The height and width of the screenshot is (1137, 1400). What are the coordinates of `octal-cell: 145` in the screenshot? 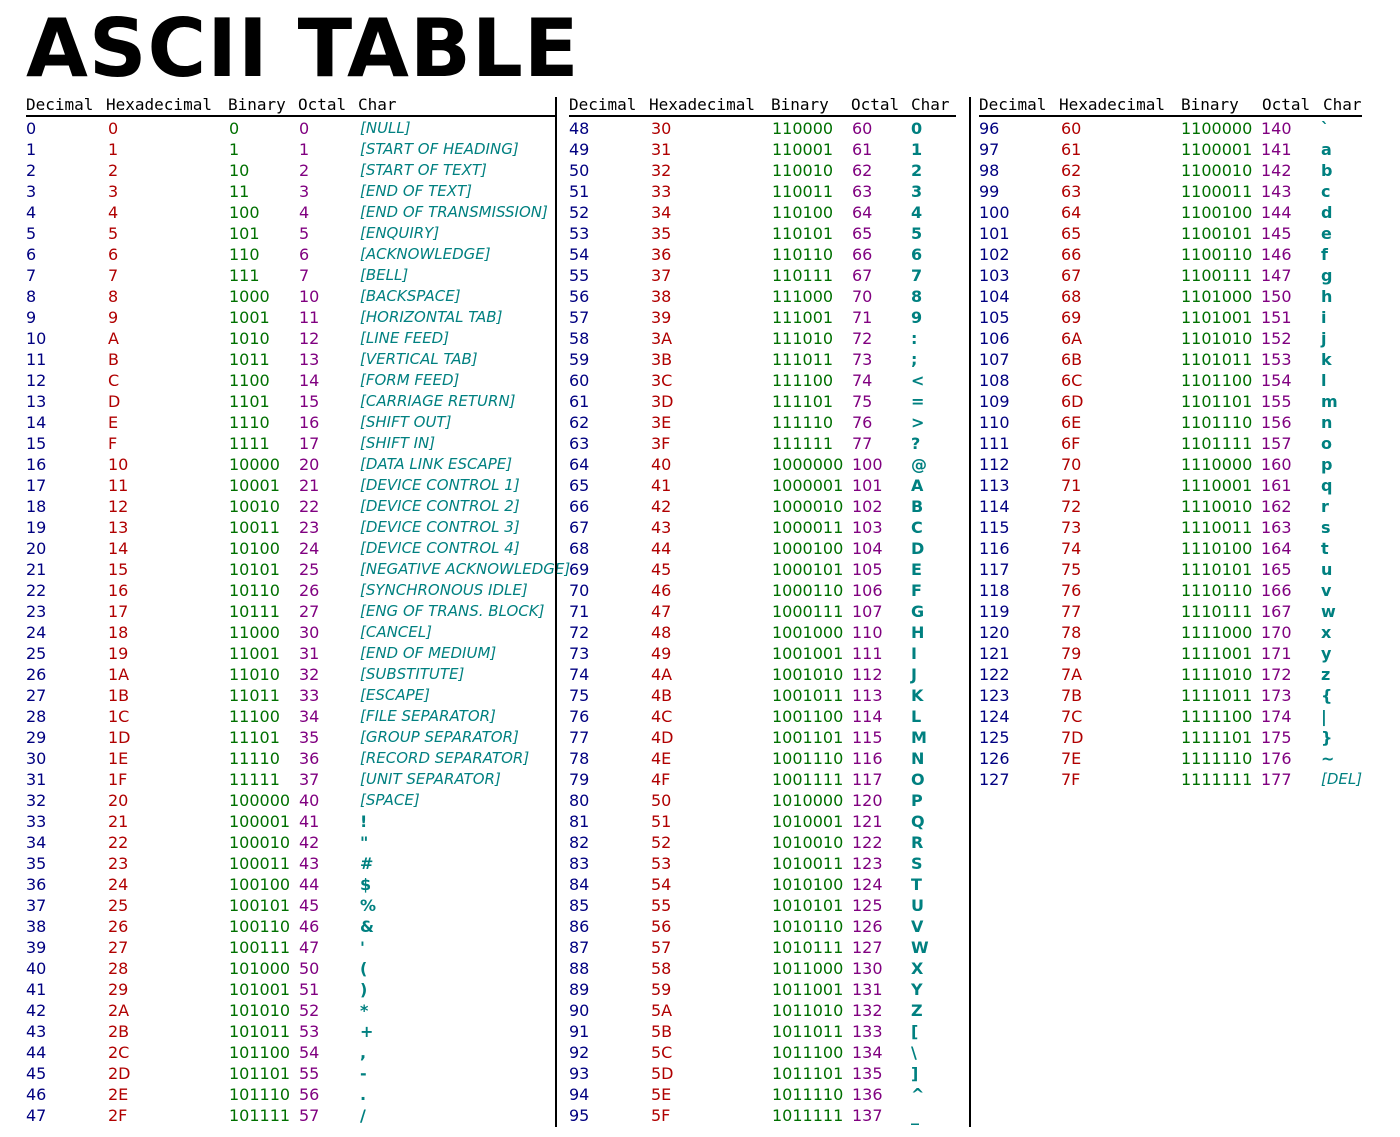 It's located at (1276, 233).